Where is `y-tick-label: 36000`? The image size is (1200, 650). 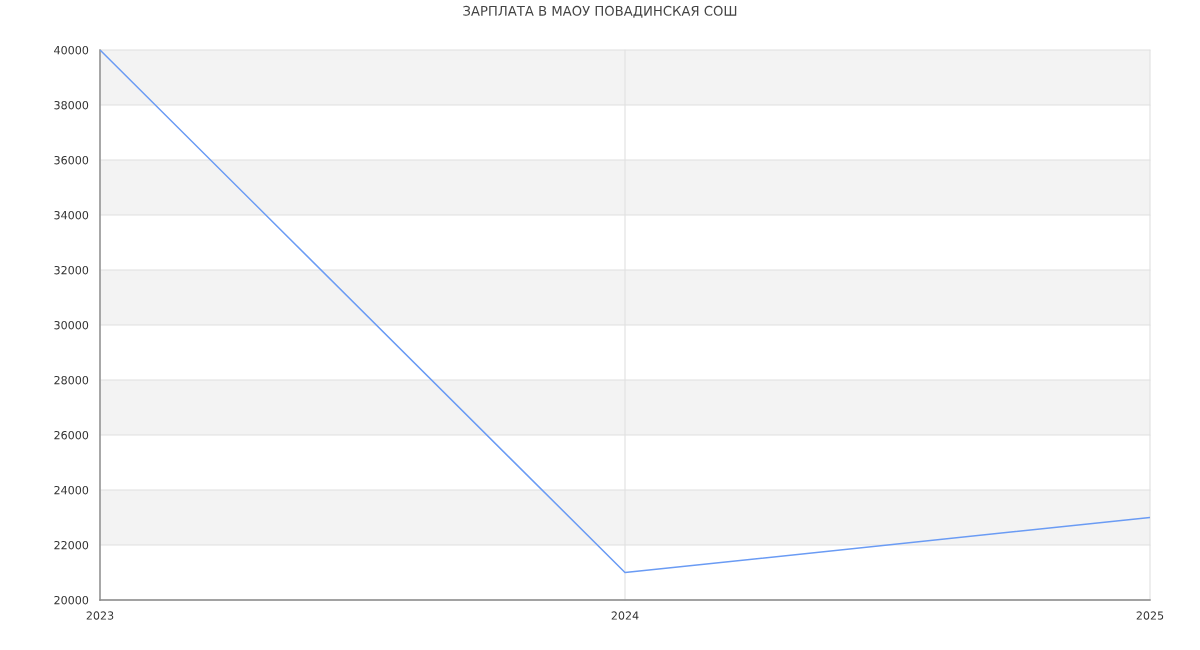 y-tick-label: 36000 is located at coordinates (71, 160).